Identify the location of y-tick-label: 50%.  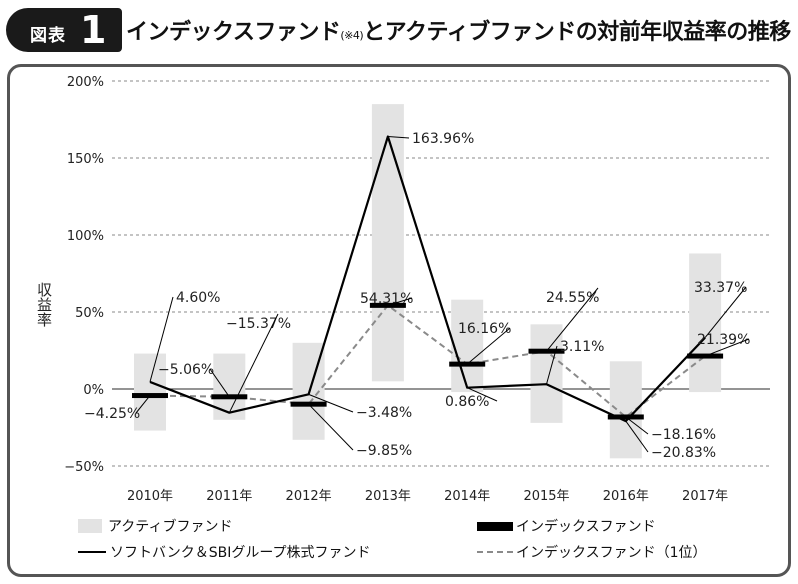
(89, 313).